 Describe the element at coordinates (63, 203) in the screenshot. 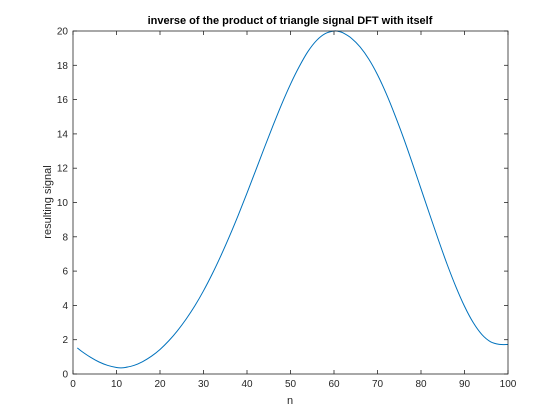

I see `y-tick-label: 10` at that location.